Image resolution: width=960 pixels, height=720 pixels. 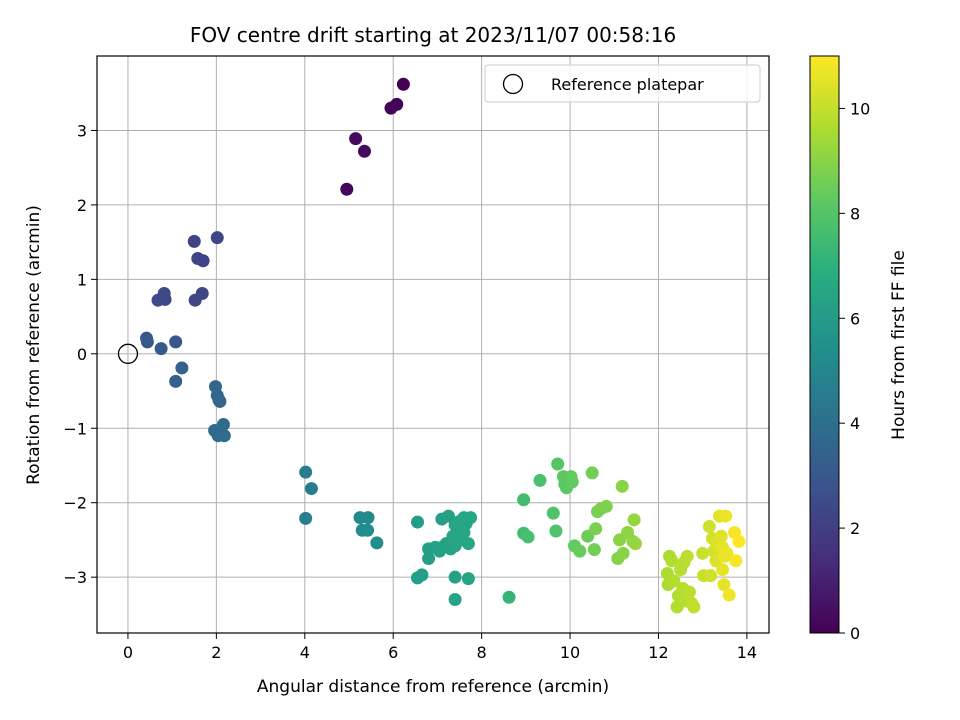 I want to click on x-tick-label: 6, so click(x=393, y=652).